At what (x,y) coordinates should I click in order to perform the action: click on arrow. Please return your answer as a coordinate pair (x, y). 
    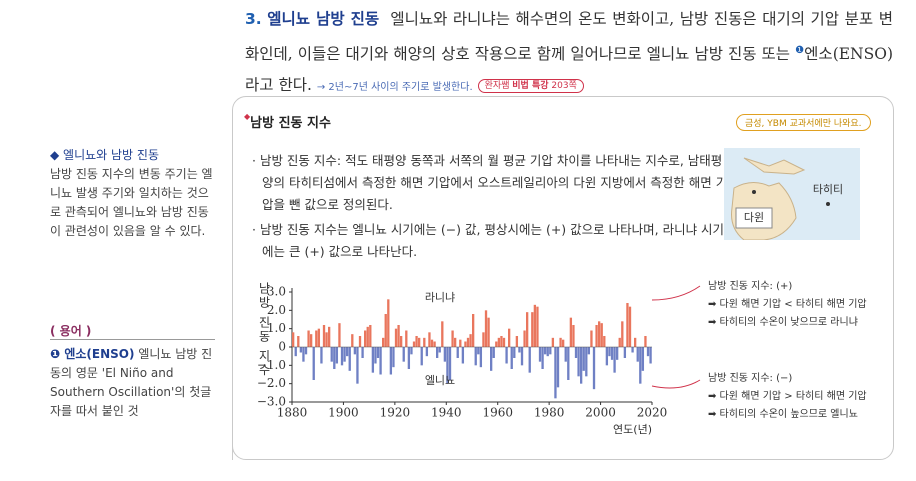
    Looking at the image, I should click on (676, 293).